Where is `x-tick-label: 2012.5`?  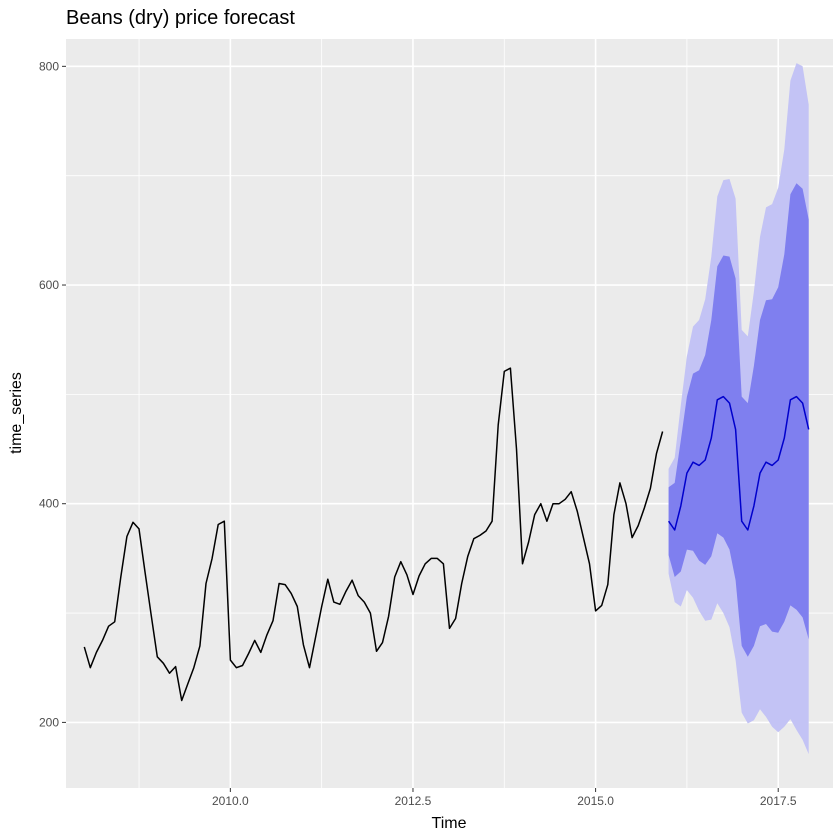
x-tick-label: 2012.5 is located at coordinates (413, 801).